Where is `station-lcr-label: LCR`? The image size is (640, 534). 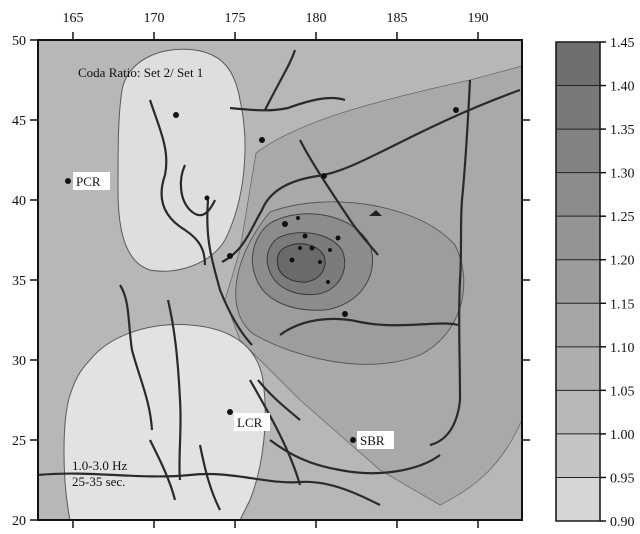
station-lcr-label: LCR is located at coordinates (250, 422).